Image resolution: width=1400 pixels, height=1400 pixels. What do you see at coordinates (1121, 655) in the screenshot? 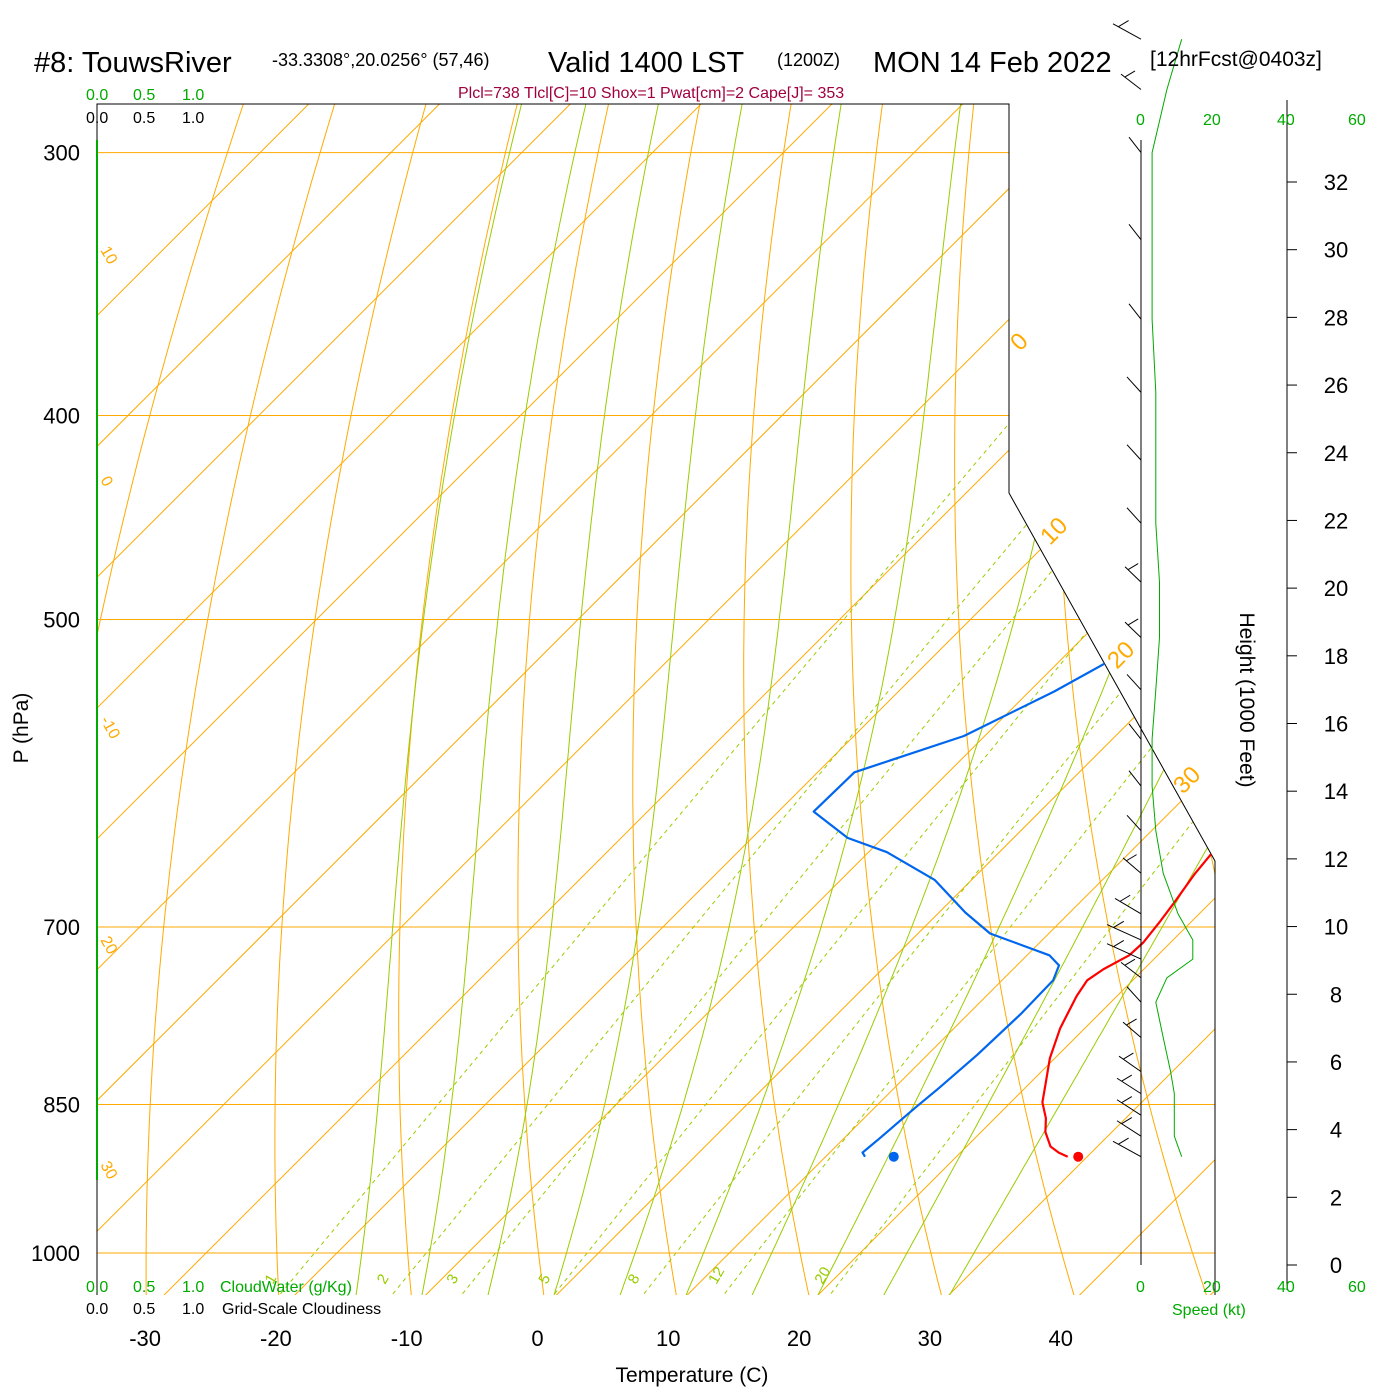
I see `isotherm-label: 20` at bounding box center [1121, 655].